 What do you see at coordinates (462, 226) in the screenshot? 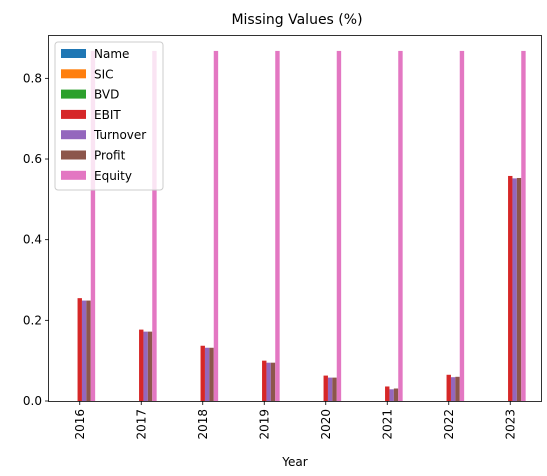
I see `bar-equity-2022` at bounding box center [462, 226].